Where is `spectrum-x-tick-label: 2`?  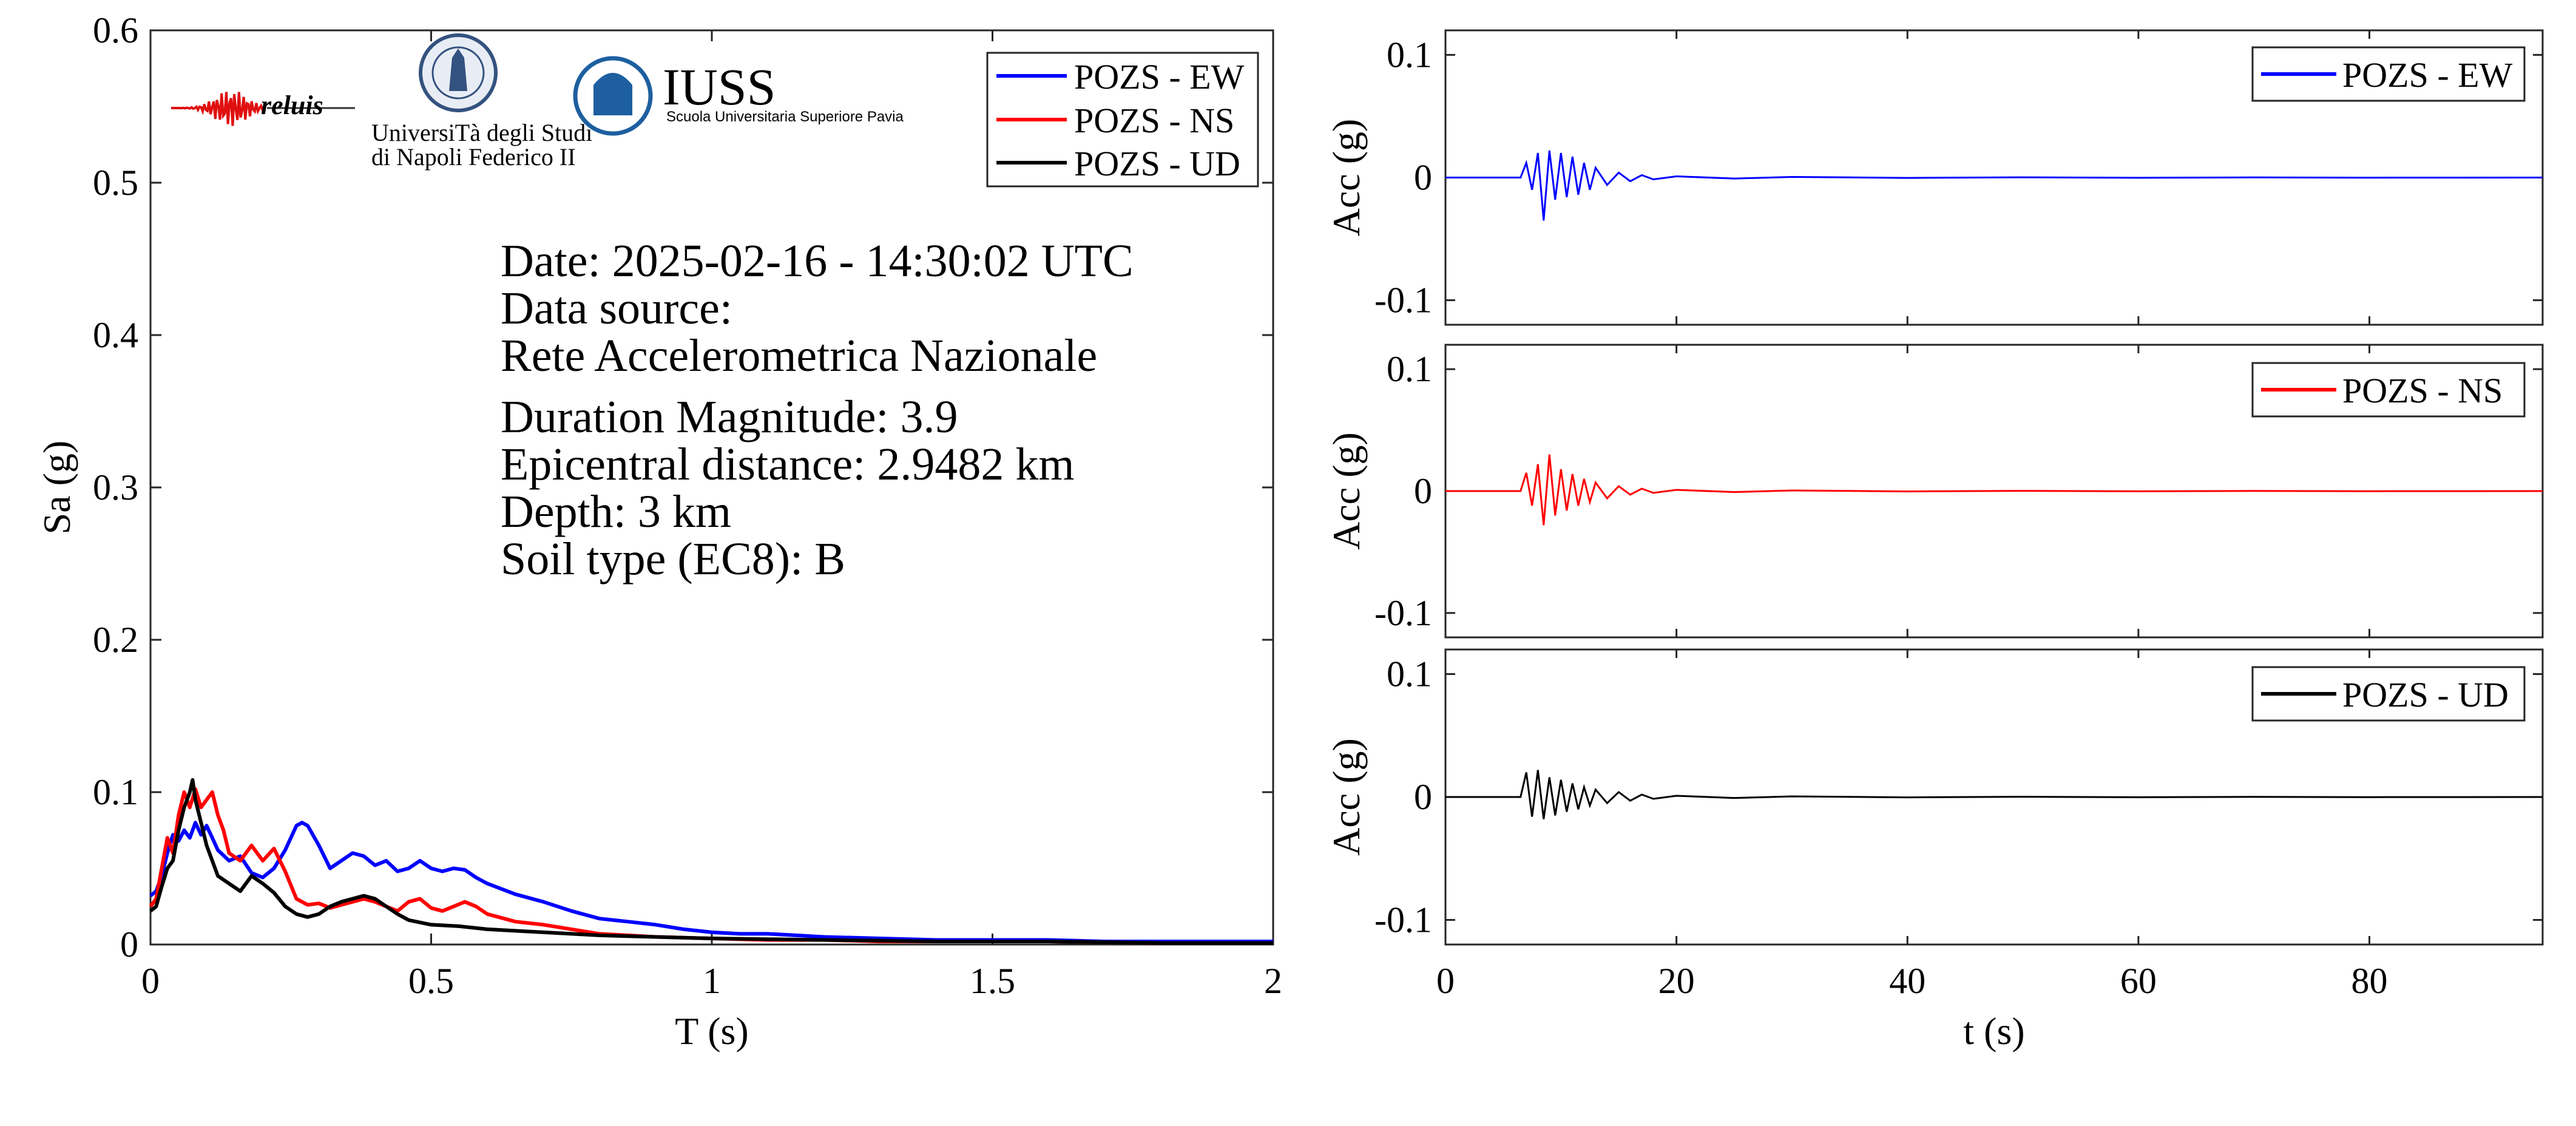 spectrum-x-tick-label: 2 is located at coordinates (1273, 981).